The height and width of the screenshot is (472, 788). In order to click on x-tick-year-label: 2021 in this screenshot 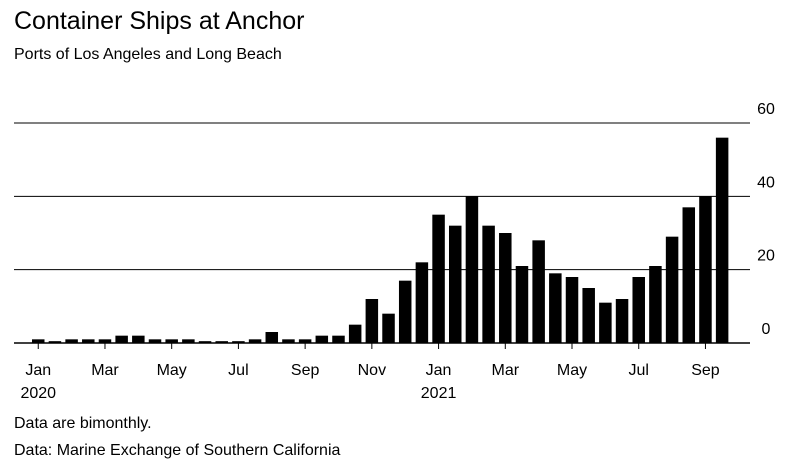, I will do `click(439, 393)`.